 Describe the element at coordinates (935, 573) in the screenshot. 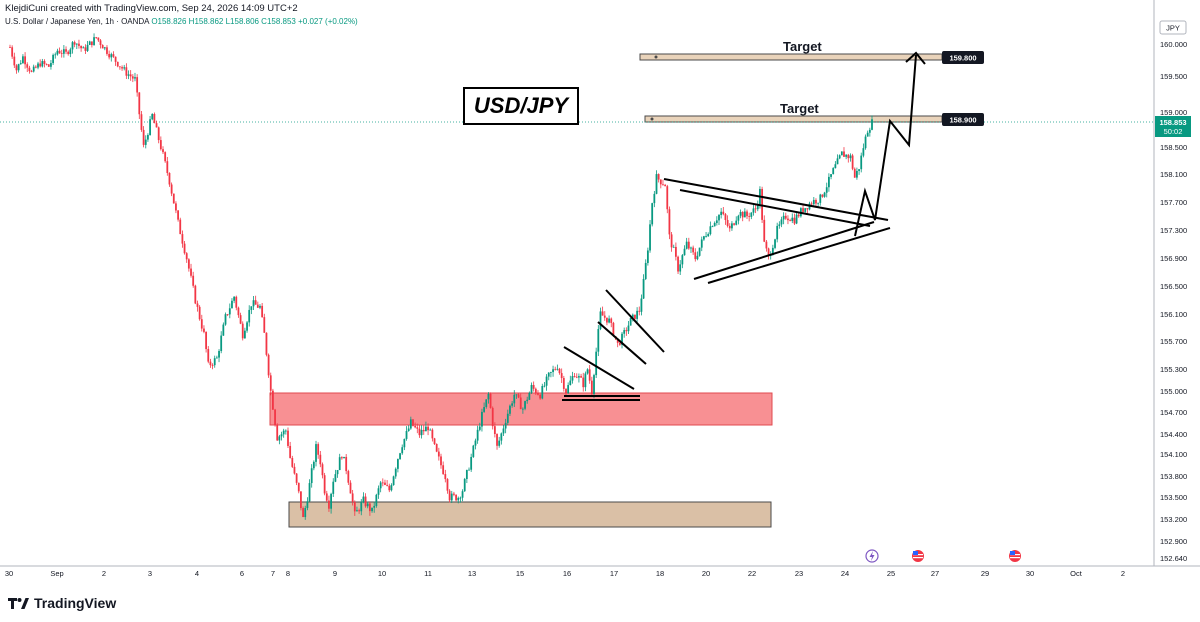

I see `time-tick-label: 27` at that location.